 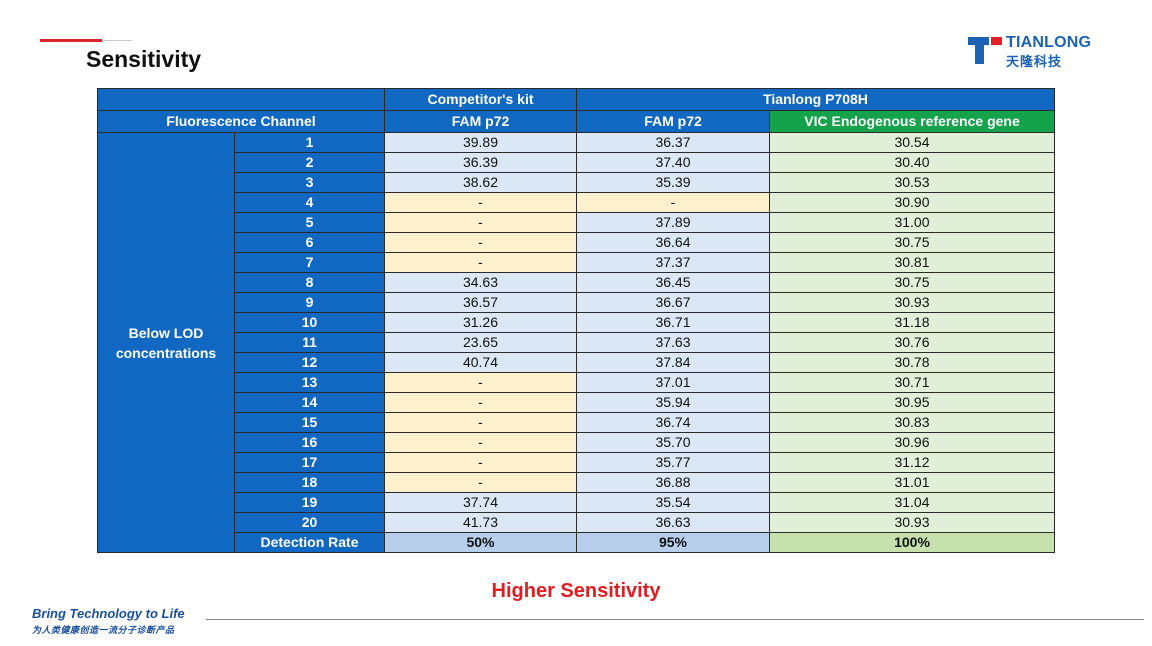 I want to click on competitor-fam-value: 23.65, so click(x=480, y=342).